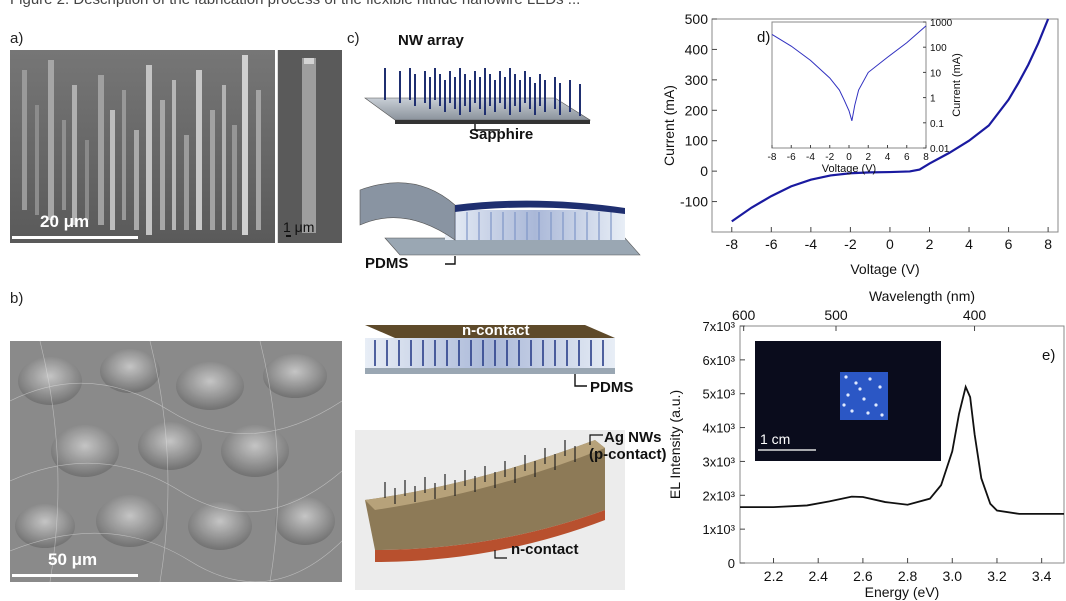 Image resolution: width=1066 pixels, height=601 pixels. Describe the element at coordinates (353, 38) in the screenshot. I see `panel-letter-c: c)` at that location.